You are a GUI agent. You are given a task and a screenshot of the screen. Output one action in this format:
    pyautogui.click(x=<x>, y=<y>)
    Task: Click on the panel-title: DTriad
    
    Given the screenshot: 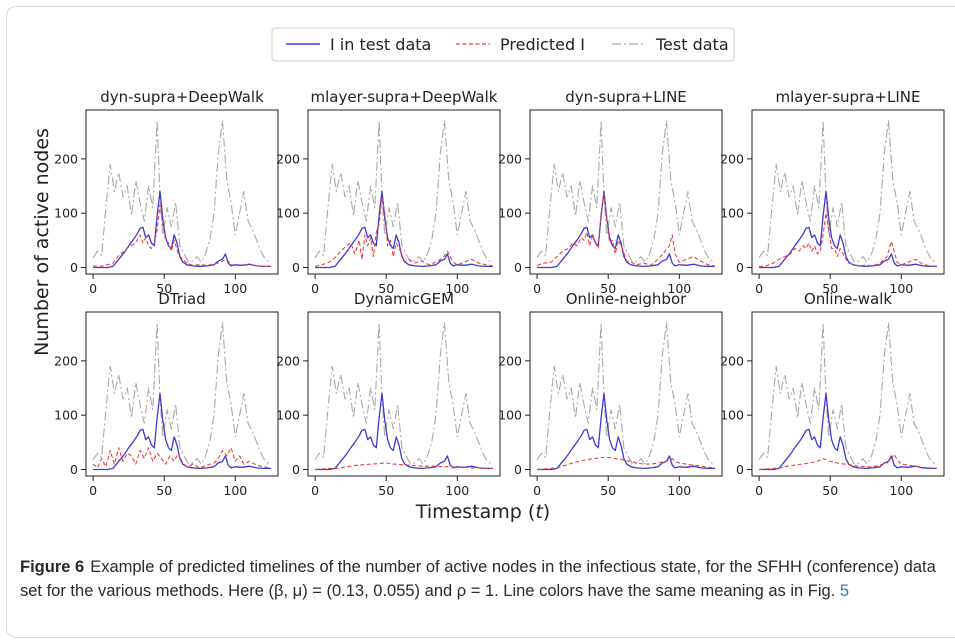 What is the action you would take?
    pyautogui.click(x=182, y=299)
    